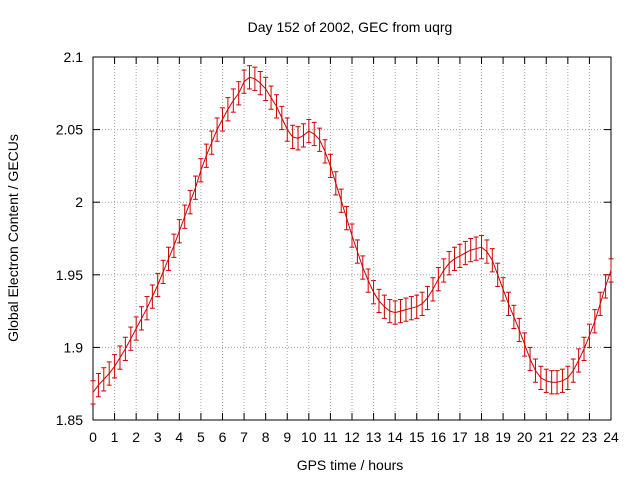  I want to click on x-tick-label: 3, so click(158, 437).